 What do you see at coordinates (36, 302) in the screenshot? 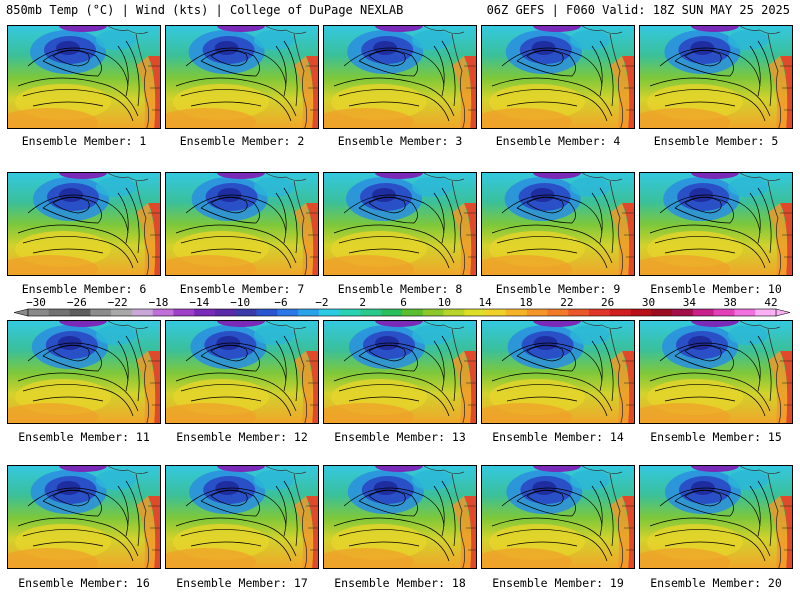
I see `colorbar-tick-label: −30` at bounding box center [36, 302].